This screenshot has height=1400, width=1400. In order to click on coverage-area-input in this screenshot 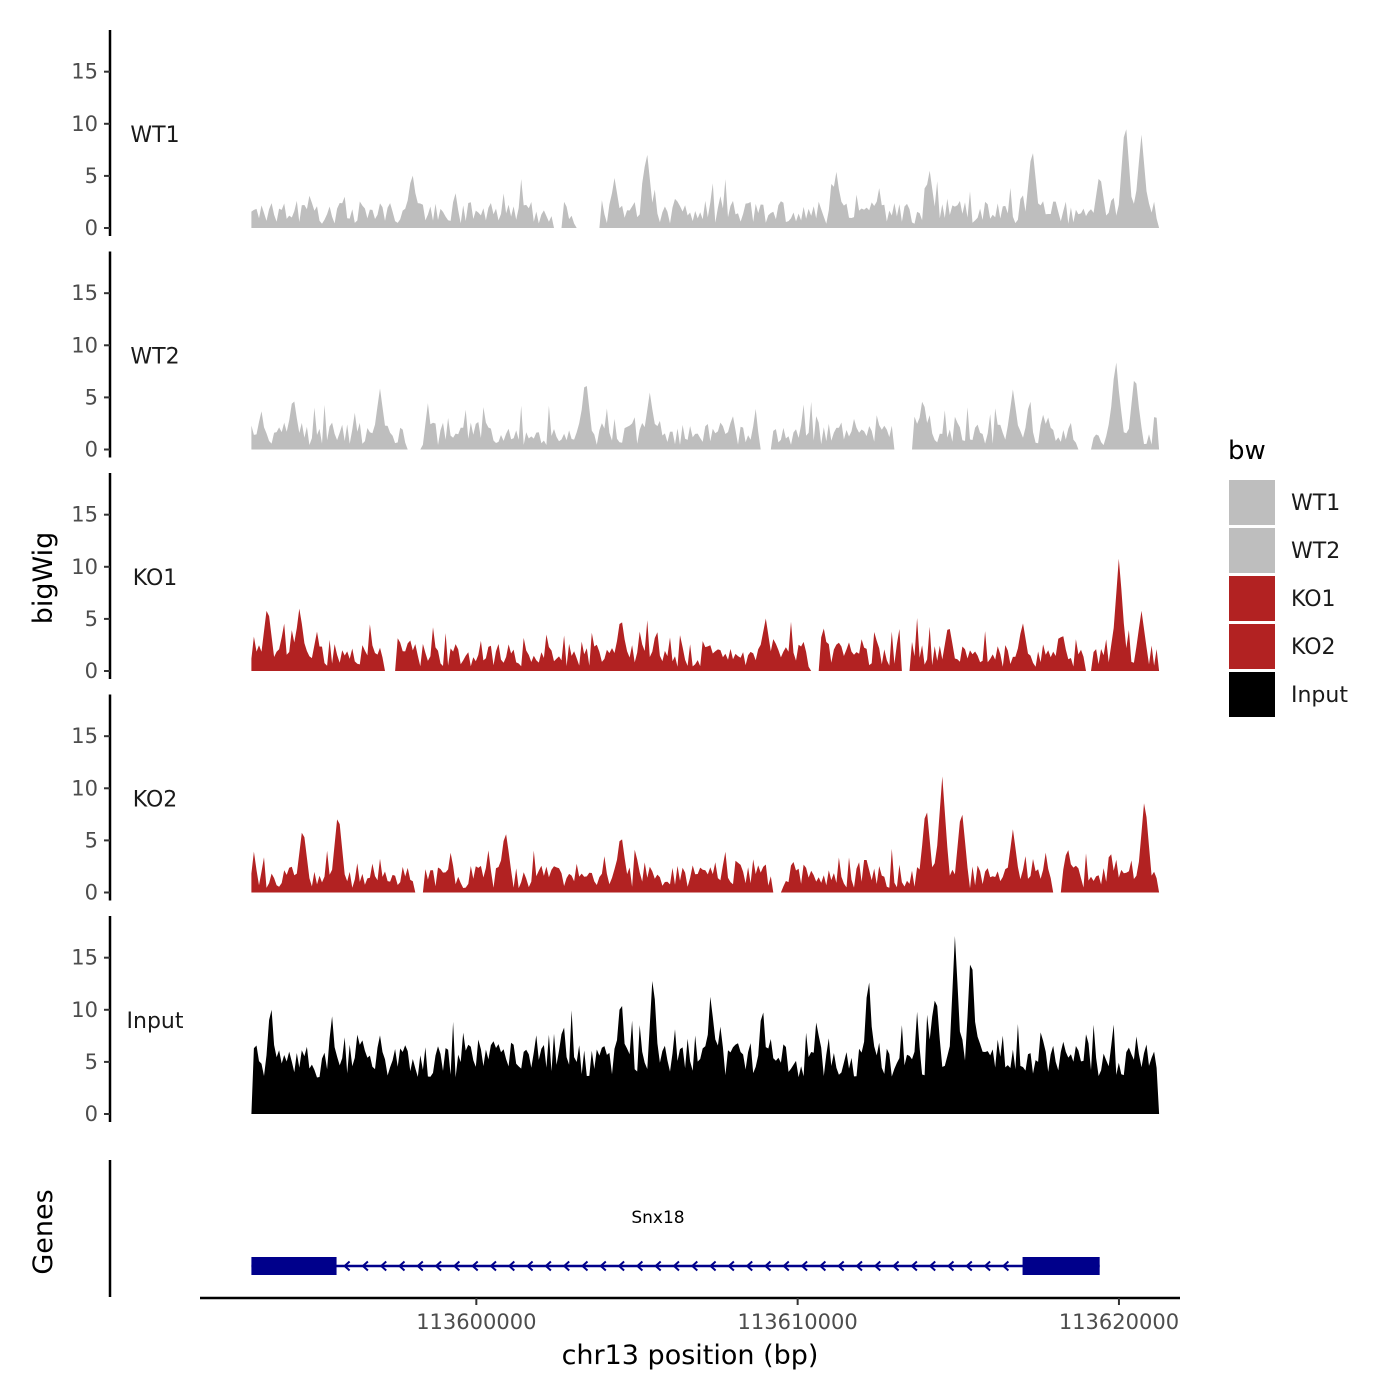, I will do `click(705, 1025)`.